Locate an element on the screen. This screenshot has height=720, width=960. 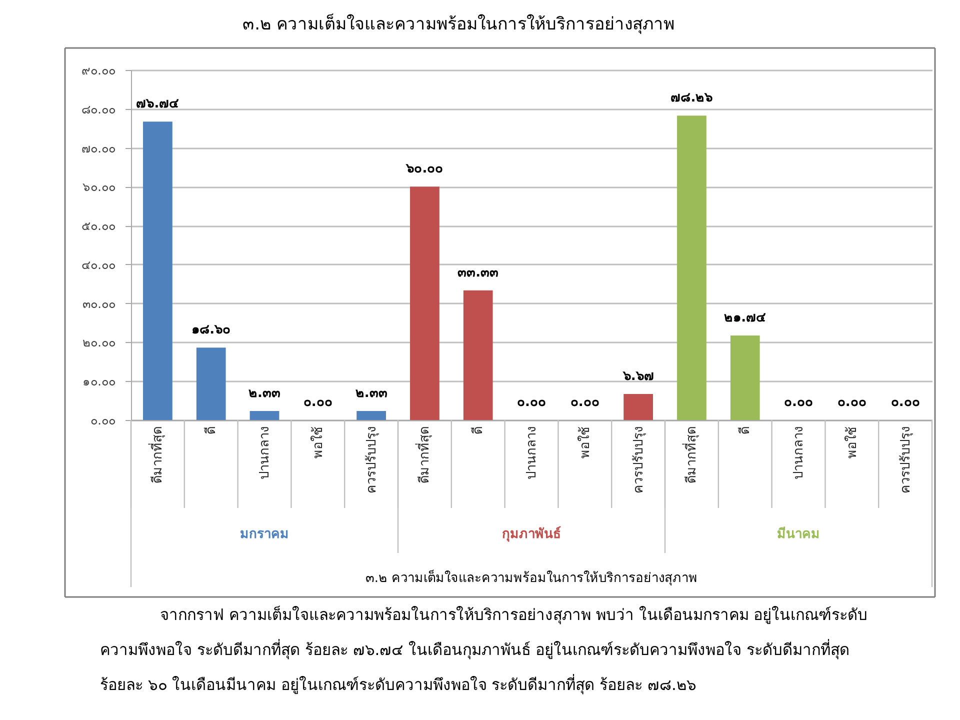
y-tick-label: ๖๐.๐๐ is located at coordinates (99, 187).